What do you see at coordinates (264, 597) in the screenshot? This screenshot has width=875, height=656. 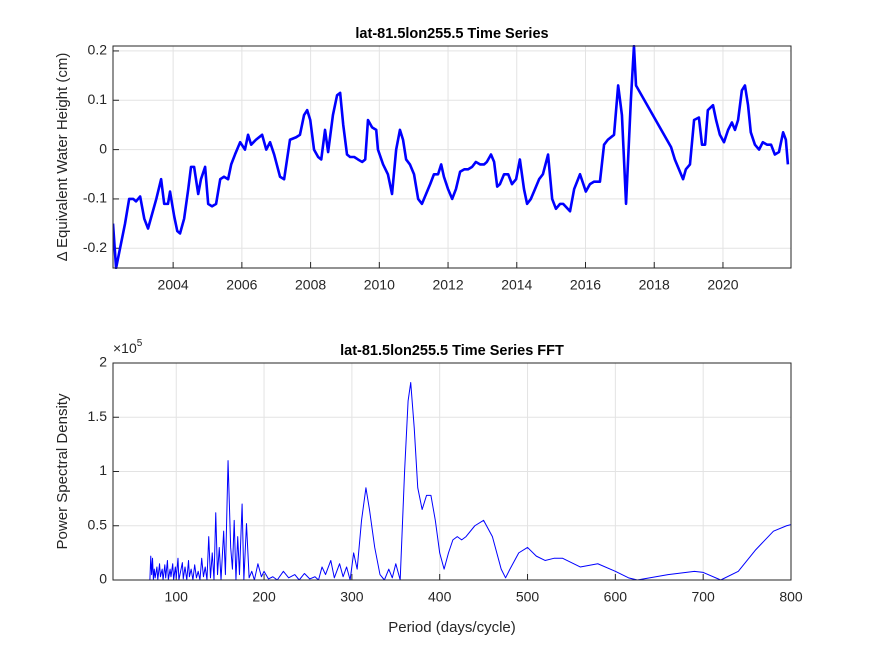 I see `x-tick-label: 200` at bounding box center [264, 597].